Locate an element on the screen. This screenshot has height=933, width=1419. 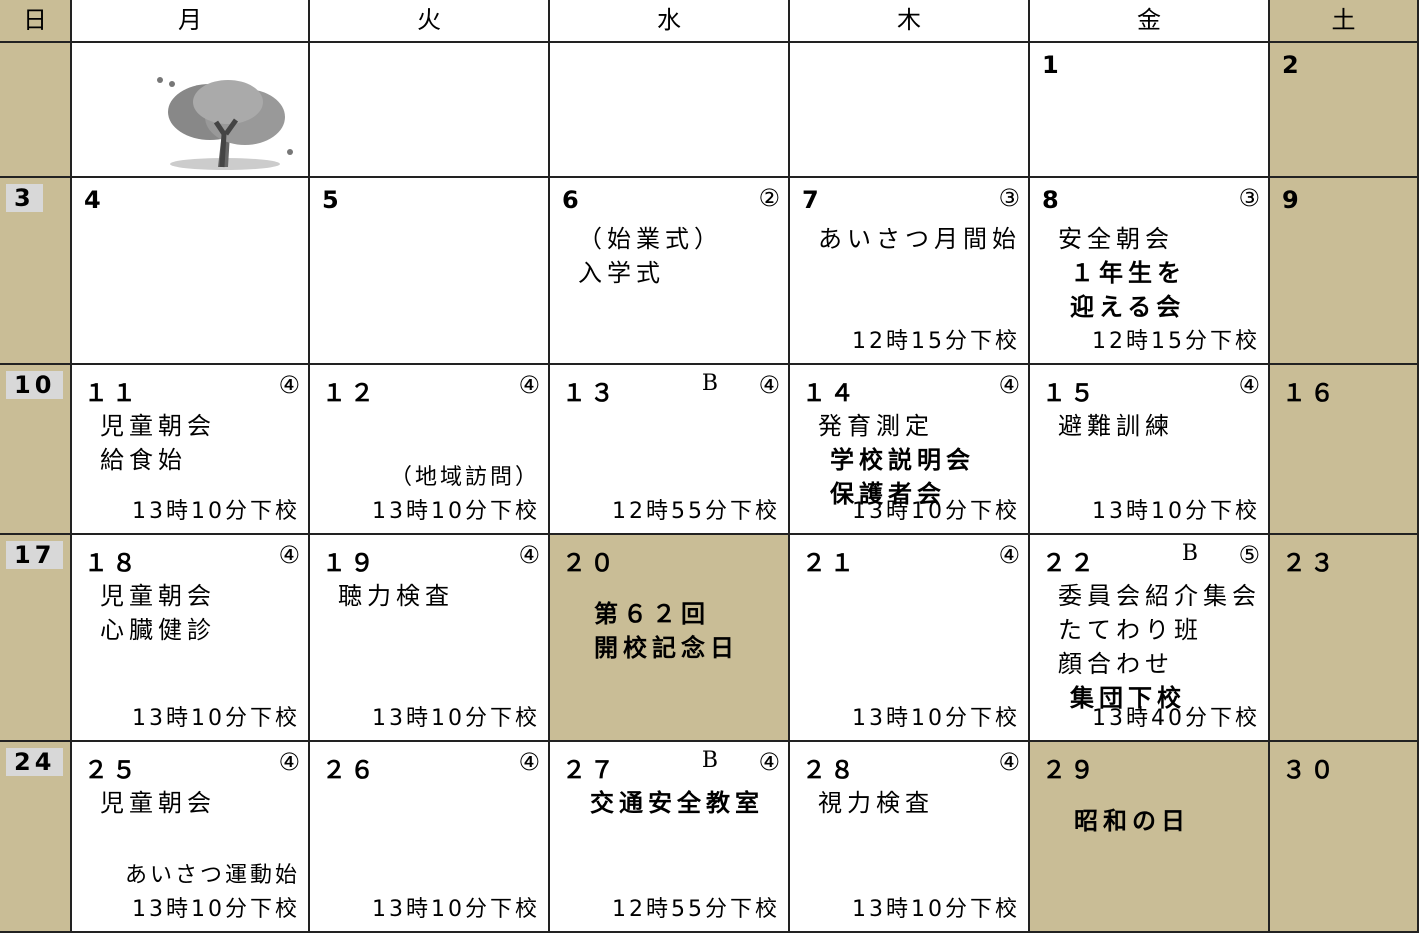
event: あいさつ月間始 is located at coordinates (919, 239).